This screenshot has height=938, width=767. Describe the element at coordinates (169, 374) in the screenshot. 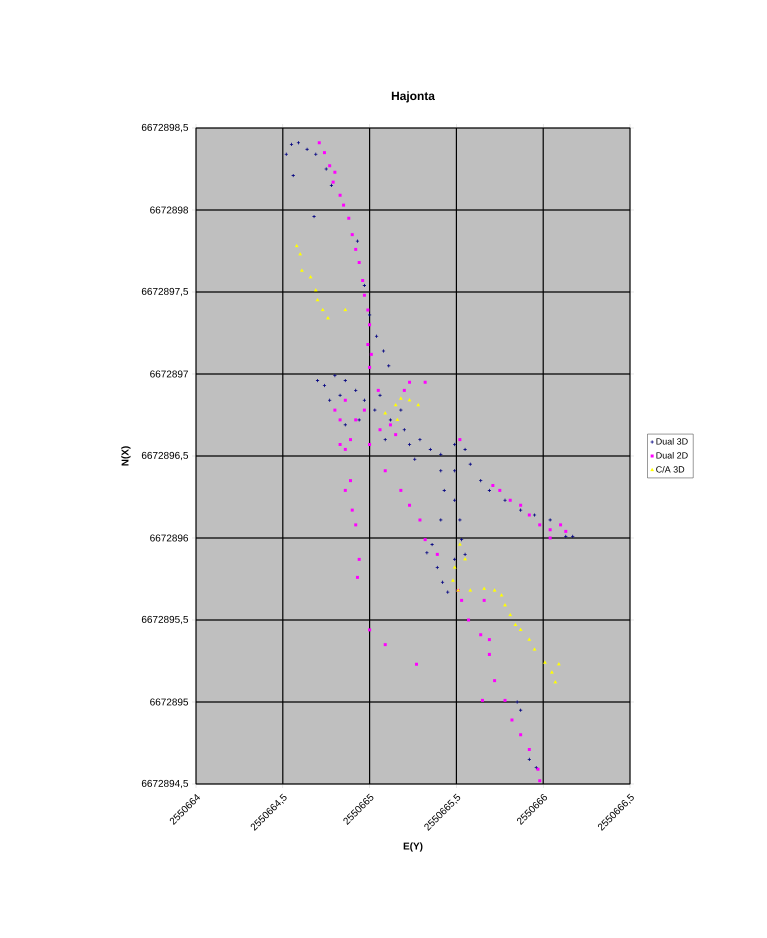

I see `y-tick-label: 6672897` at that location.